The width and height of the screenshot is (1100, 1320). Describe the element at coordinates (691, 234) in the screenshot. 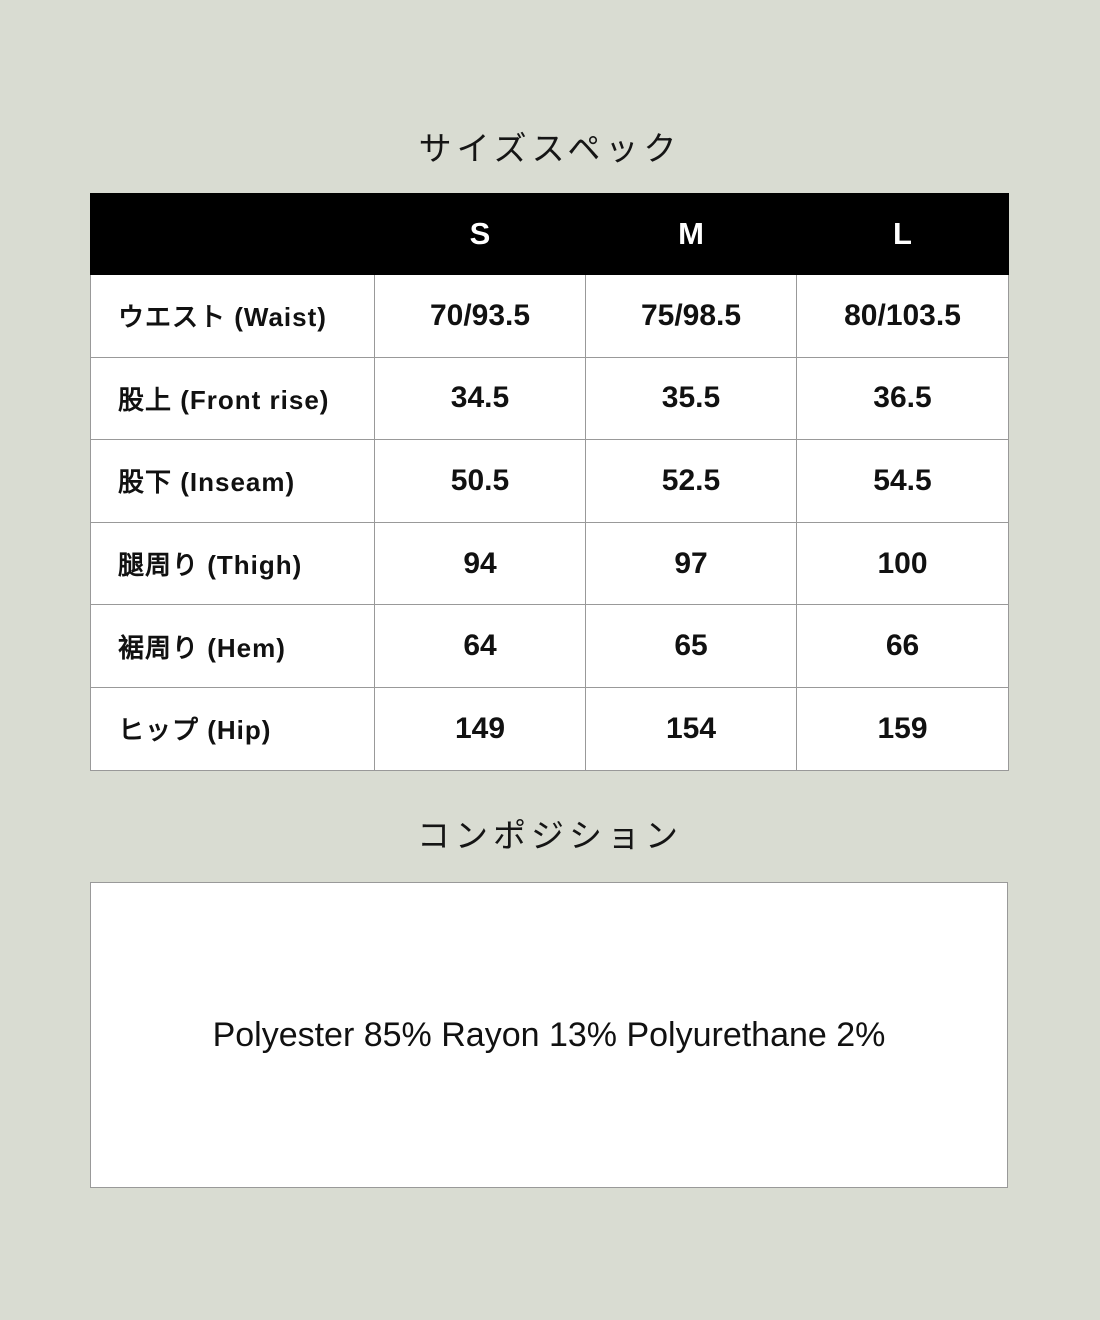

I see `header-size-m: M` at that location.